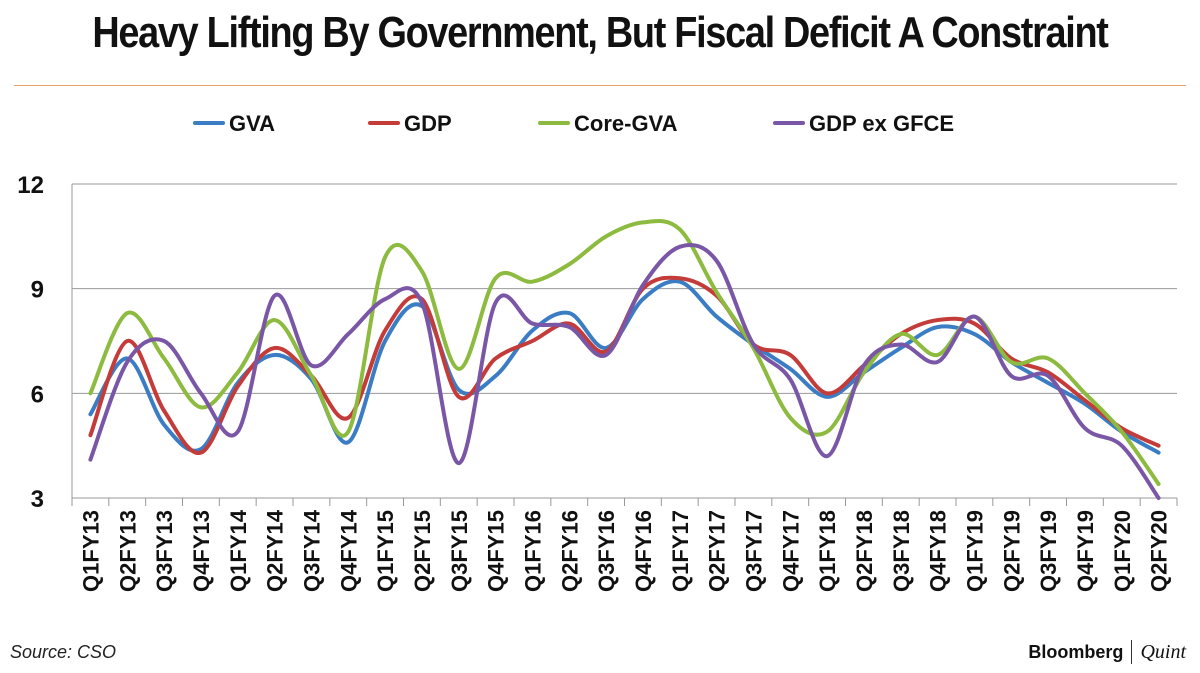 The height and width of the screenshot is (673, 1200). What do you see at coordinates (348, 550) in the screenshot?
I see `x-tick-label: Q4FY14` at bounding box center [348, 550].